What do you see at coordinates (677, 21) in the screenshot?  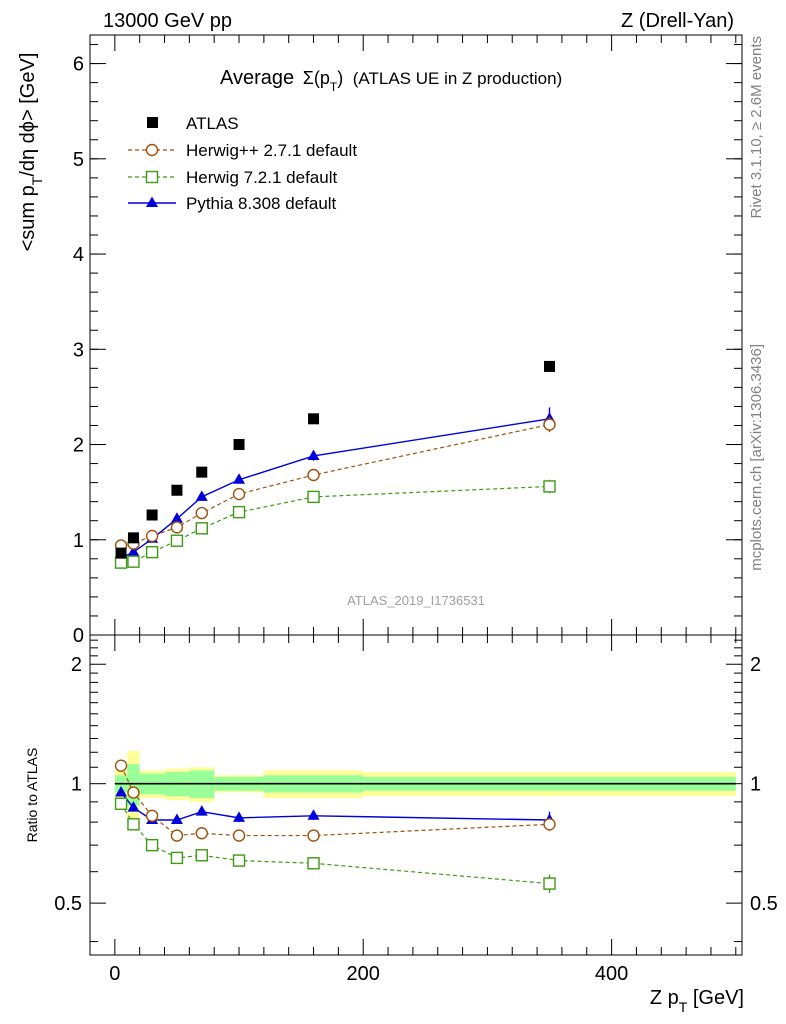 I see `header-right: Z (Drell-Yan)` at bounding box center [677, 21].